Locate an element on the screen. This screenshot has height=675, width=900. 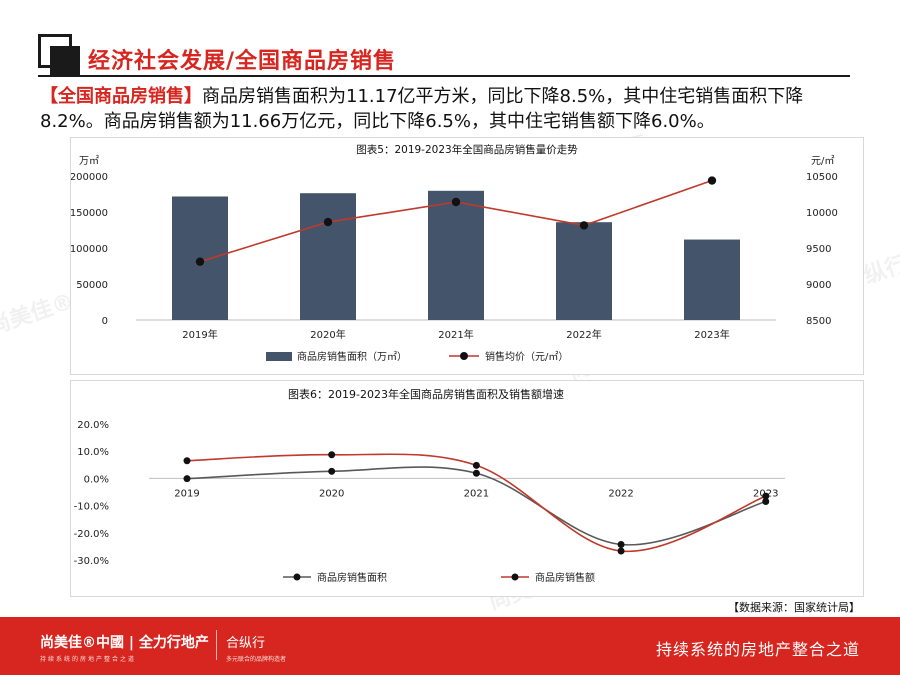
chart5-x-tick: 2023年 is located at coordinates (711, 334).